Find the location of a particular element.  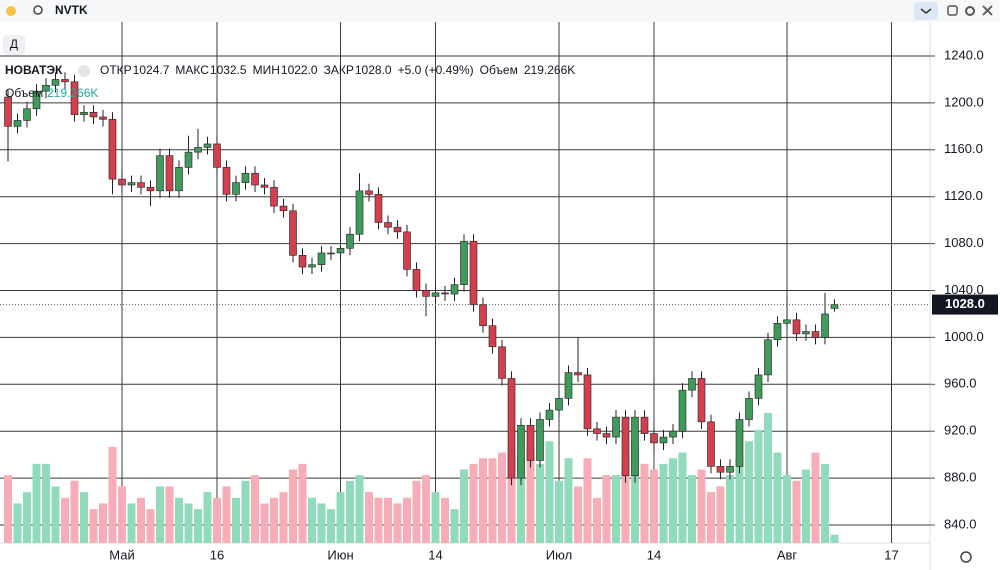

close-button is located at coordinates (987, 10).